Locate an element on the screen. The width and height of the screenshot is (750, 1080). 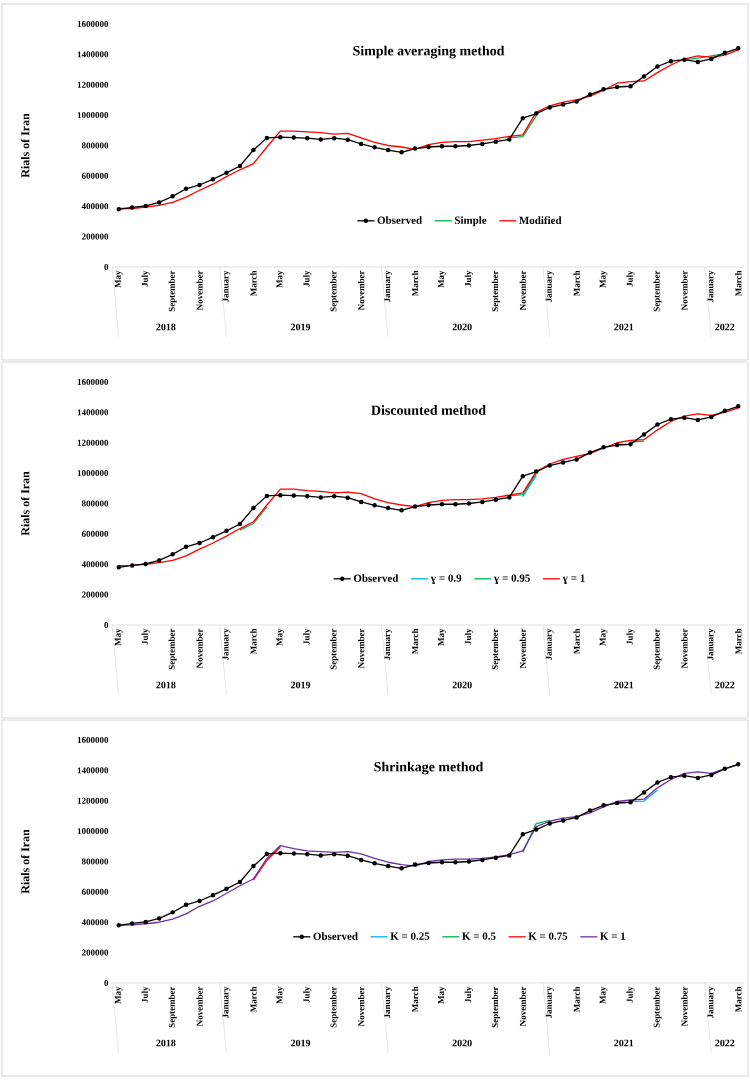
legend-label: Observed is located at coordinates (399, 220).